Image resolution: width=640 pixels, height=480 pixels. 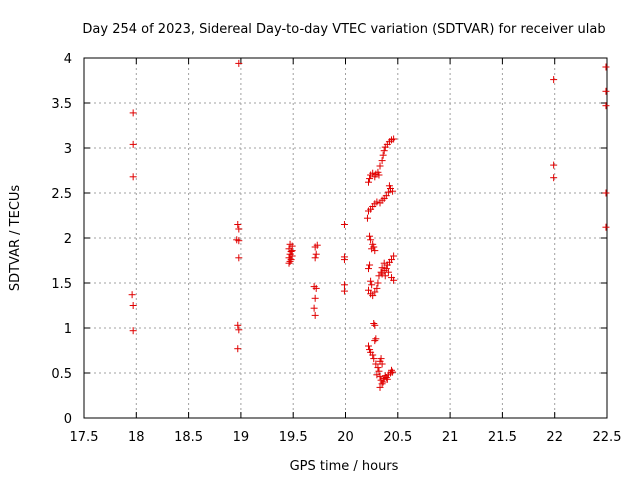 I want to click on x-tick-label: 18, so click(x=136, y=437).